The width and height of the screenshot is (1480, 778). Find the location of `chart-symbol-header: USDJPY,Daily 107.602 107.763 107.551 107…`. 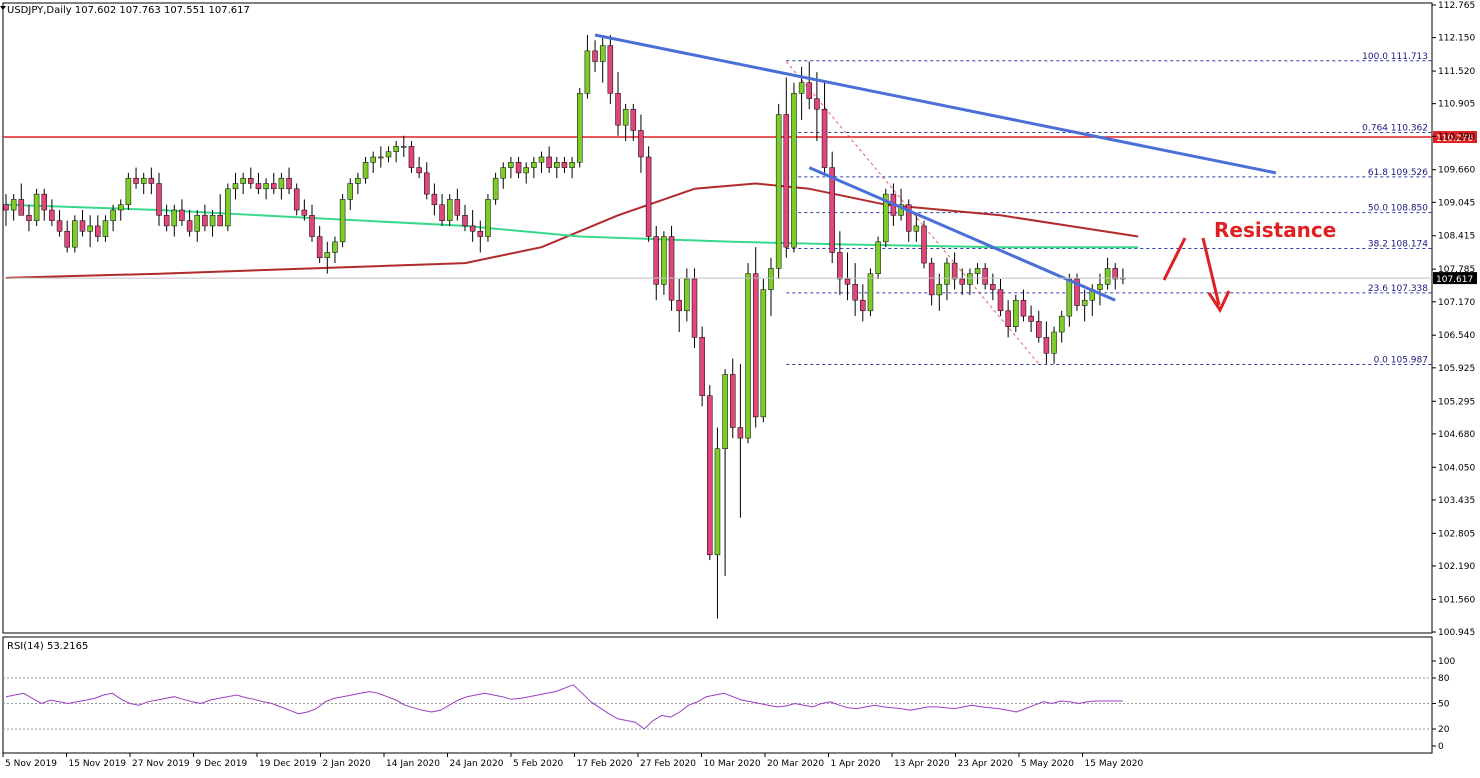

chart-symbol-header: USDJPY,Daily 107.602 107.763 107.551 107… is located at coordinates (128, 10).